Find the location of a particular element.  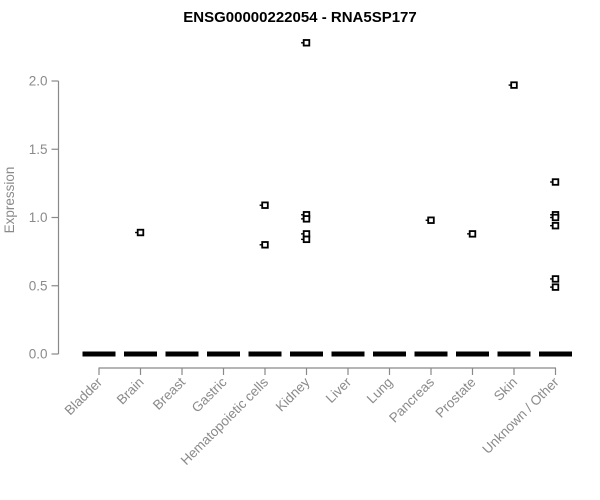

x-tick-label: Breast is located at coordinates (169, 393).